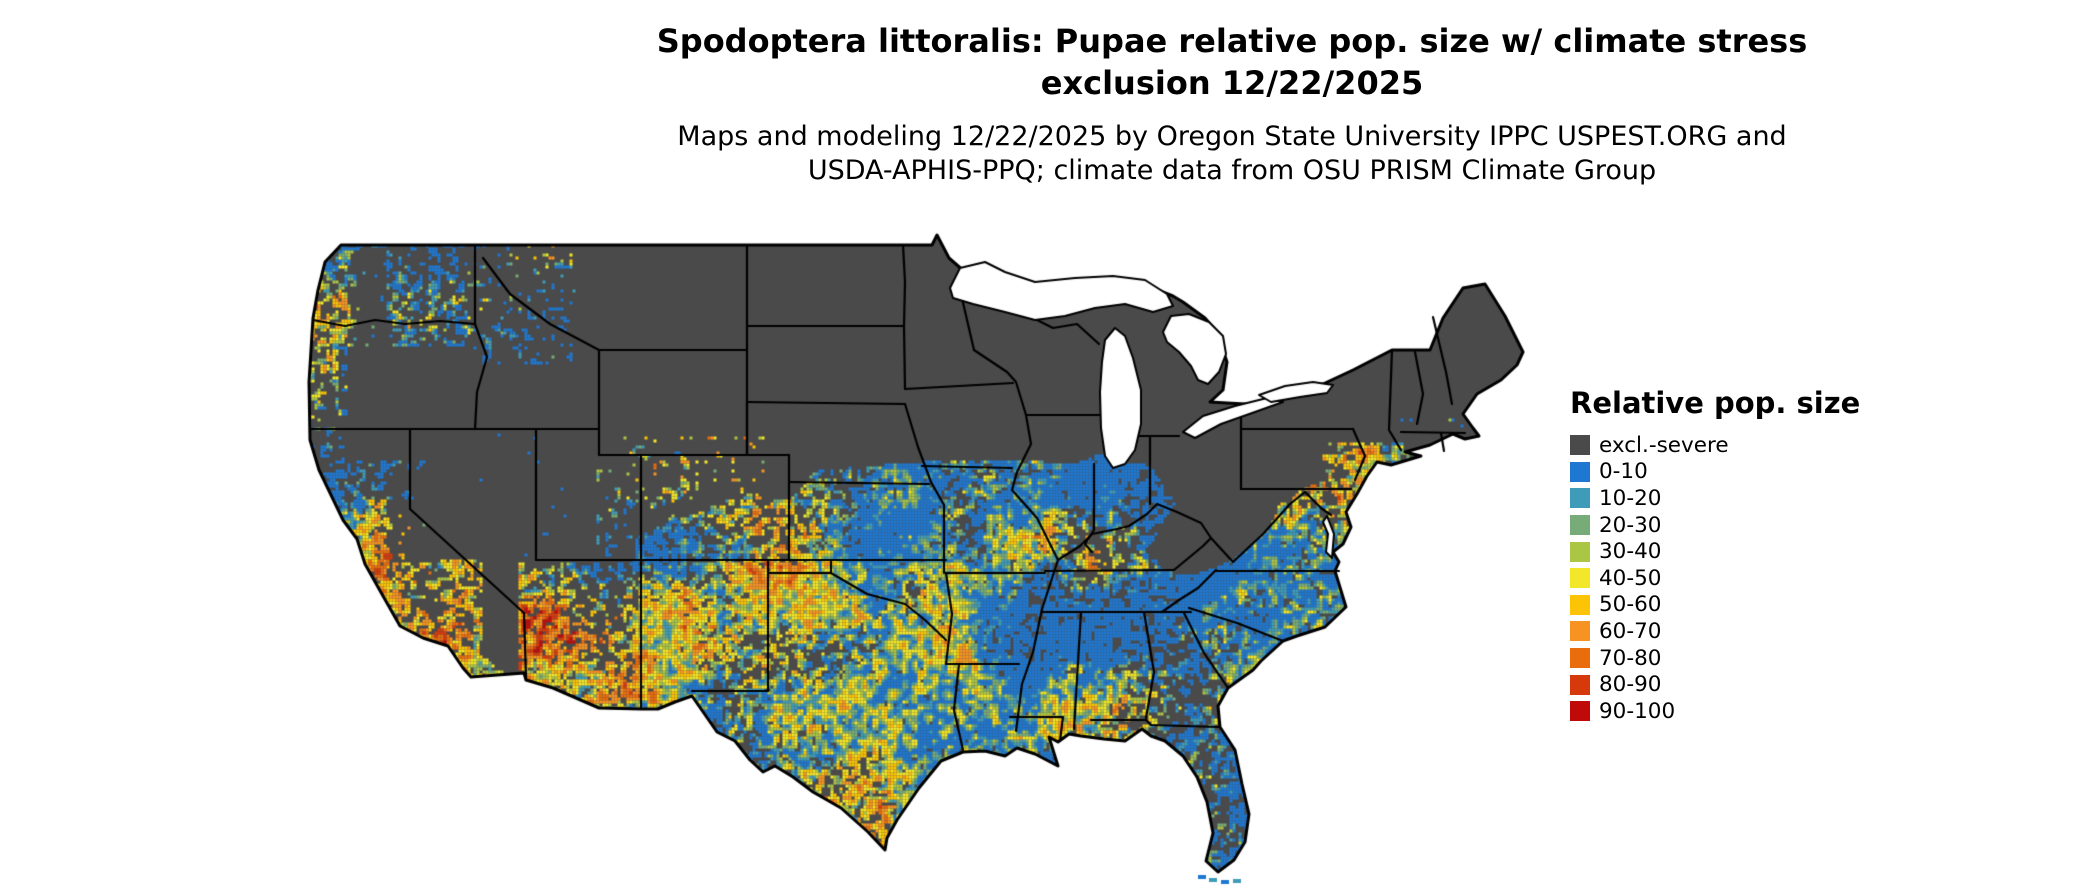 Image resolution: width=2100 pixels, height=892 pixels. What do you see at coordinates (1630, 525) in the screenshot?
I see `legend-item-label: 20-30` at bounding box center [1630, 525].